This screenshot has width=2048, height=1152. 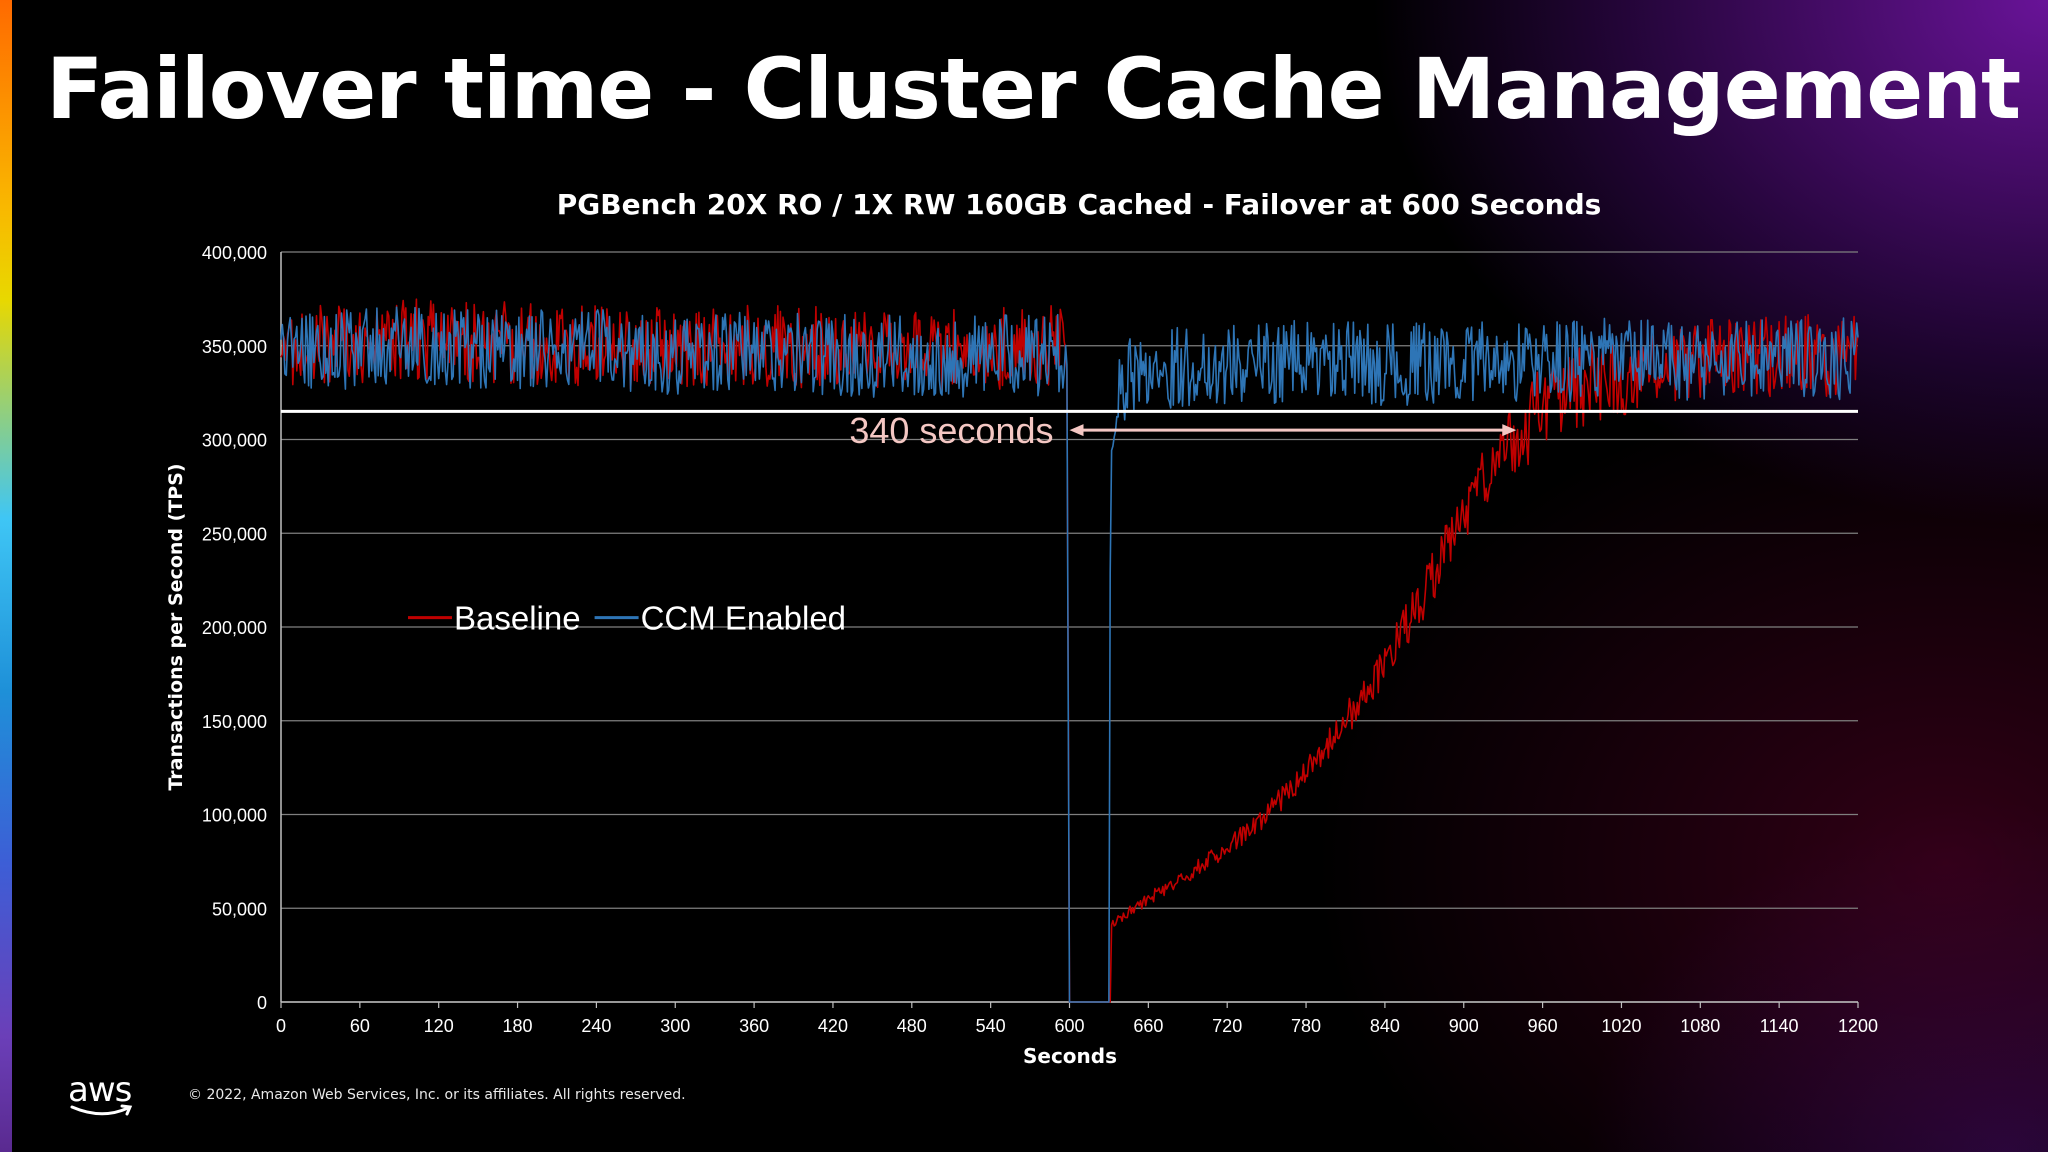 I want to click on x-axis-label: Seconds, so click(x=1070, y=1056).